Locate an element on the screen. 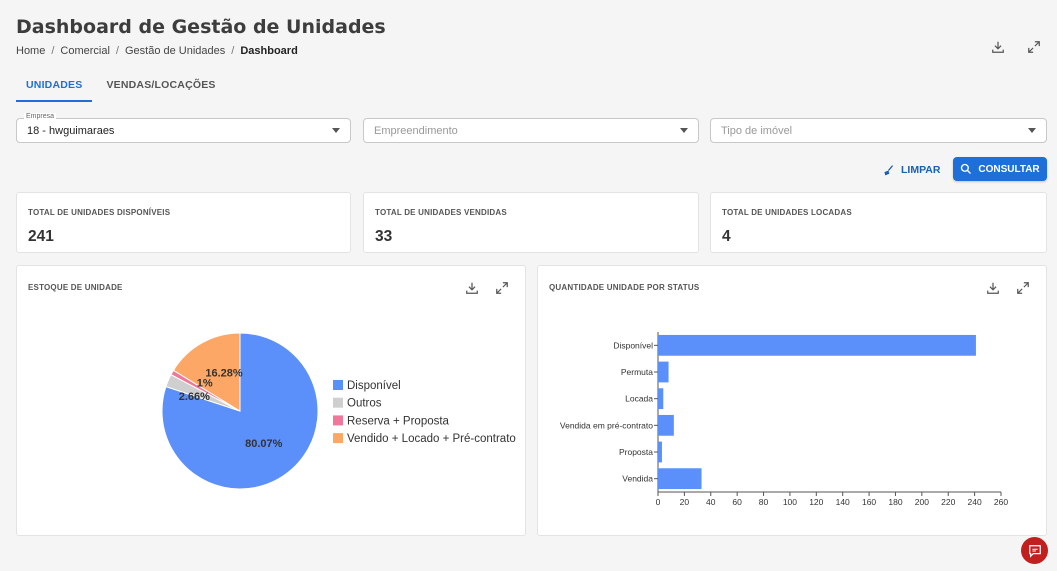 This screenshot has width=1057, height=571. tab-unidades: UNIDADES is located at coordinates (54, 87).